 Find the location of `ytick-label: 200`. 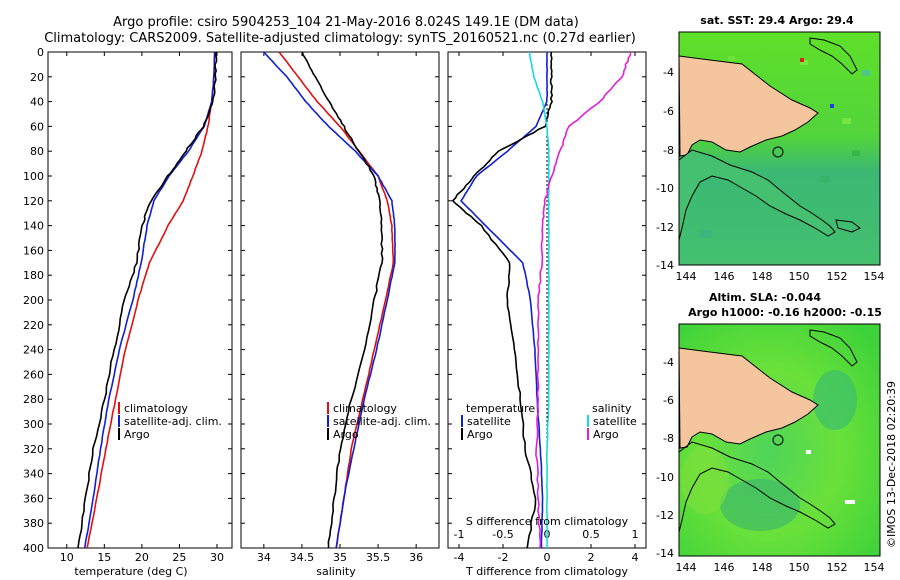

ytick-label: 200 is located at coordinates (33, 300).